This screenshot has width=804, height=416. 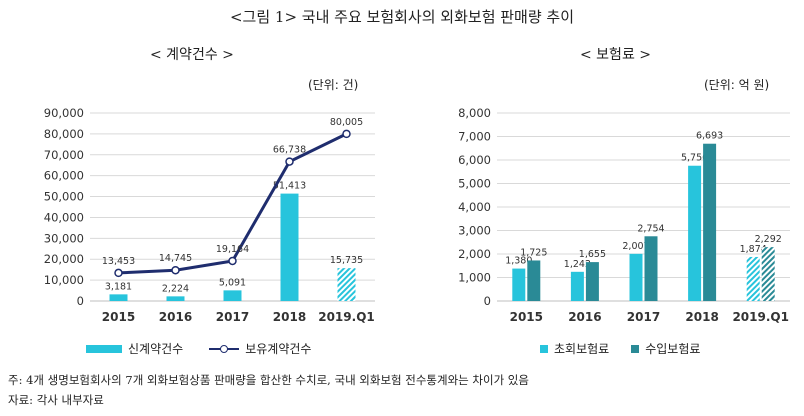 What do you see at coordinates (768, 239) in the screenshot?
I see `bar-data-label: 2,292` at bounding box center [768, 239].